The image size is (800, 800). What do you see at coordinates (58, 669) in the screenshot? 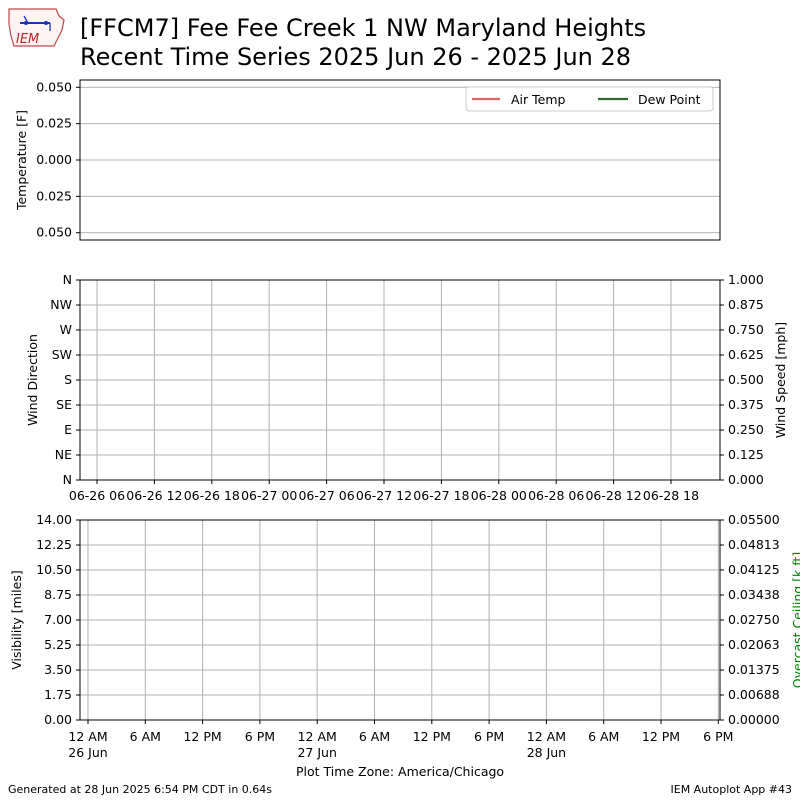
I see `visibility-tick-label: 3.50` at bounding box center [58, 669].